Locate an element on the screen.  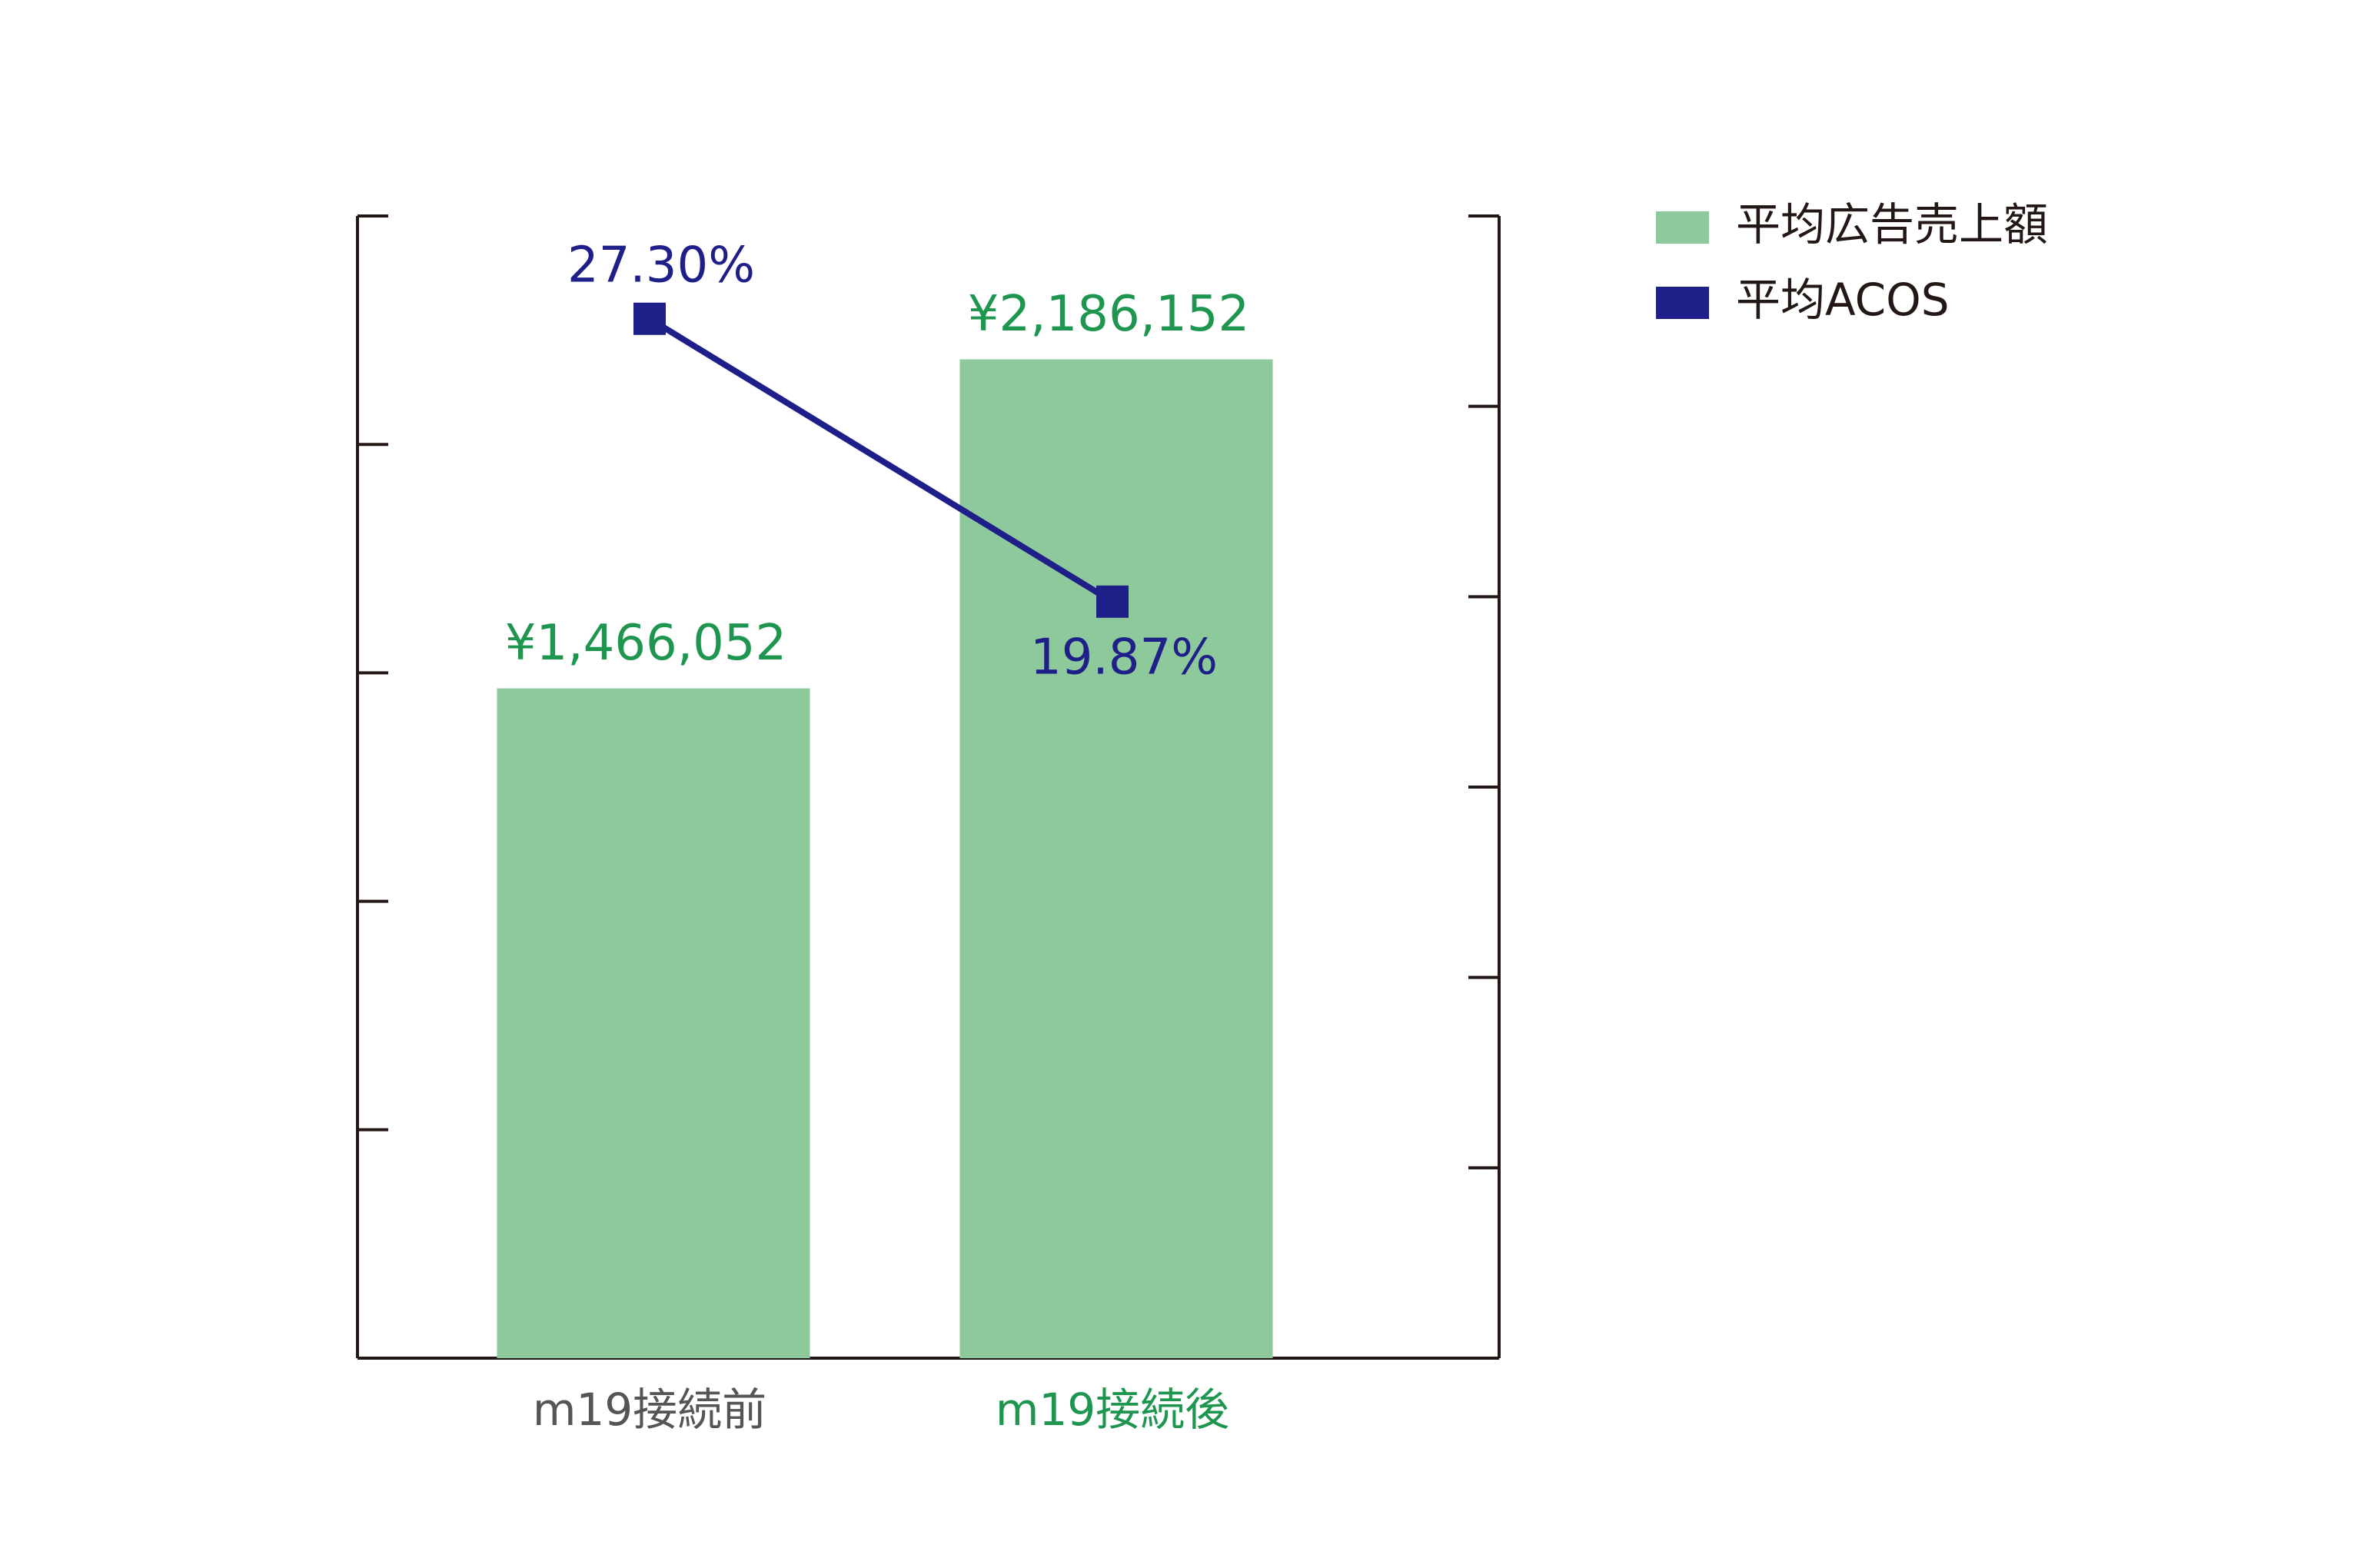
bar-value-label: ¥1,466,052 is located at coordinates (646, 643).